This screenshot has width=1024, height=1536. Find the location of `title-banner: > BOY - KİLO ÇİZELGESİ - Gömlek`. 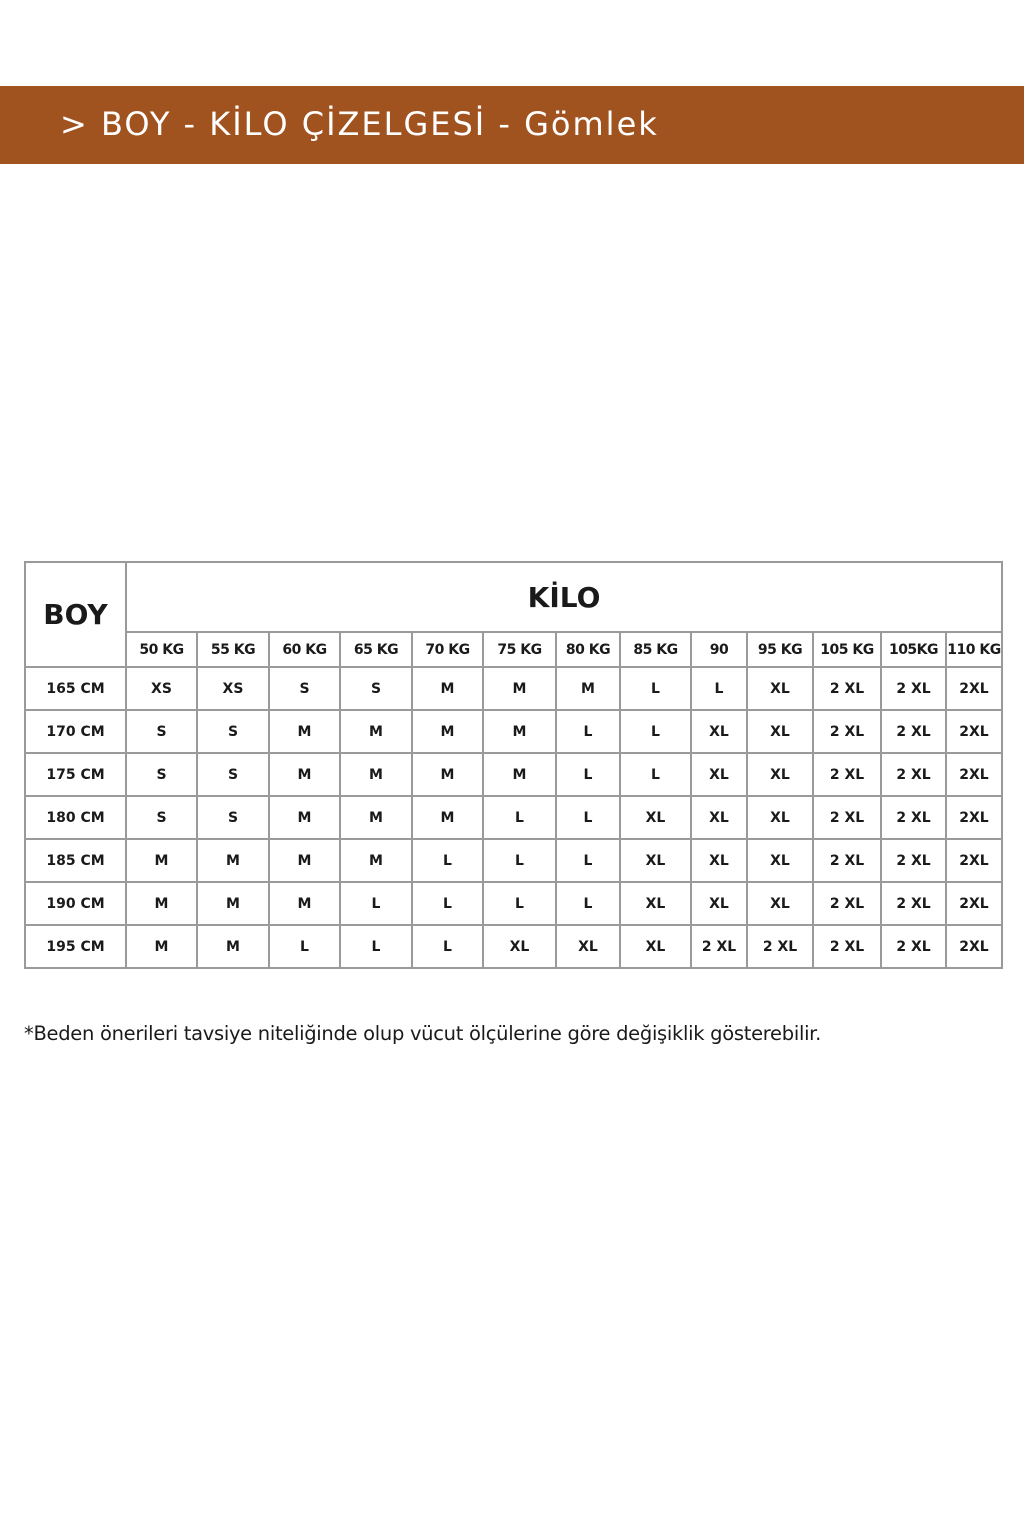

title-banner: > BOY - KİLO ÇİZELGESİ - Gömlek is located at coordinates (512, 125).